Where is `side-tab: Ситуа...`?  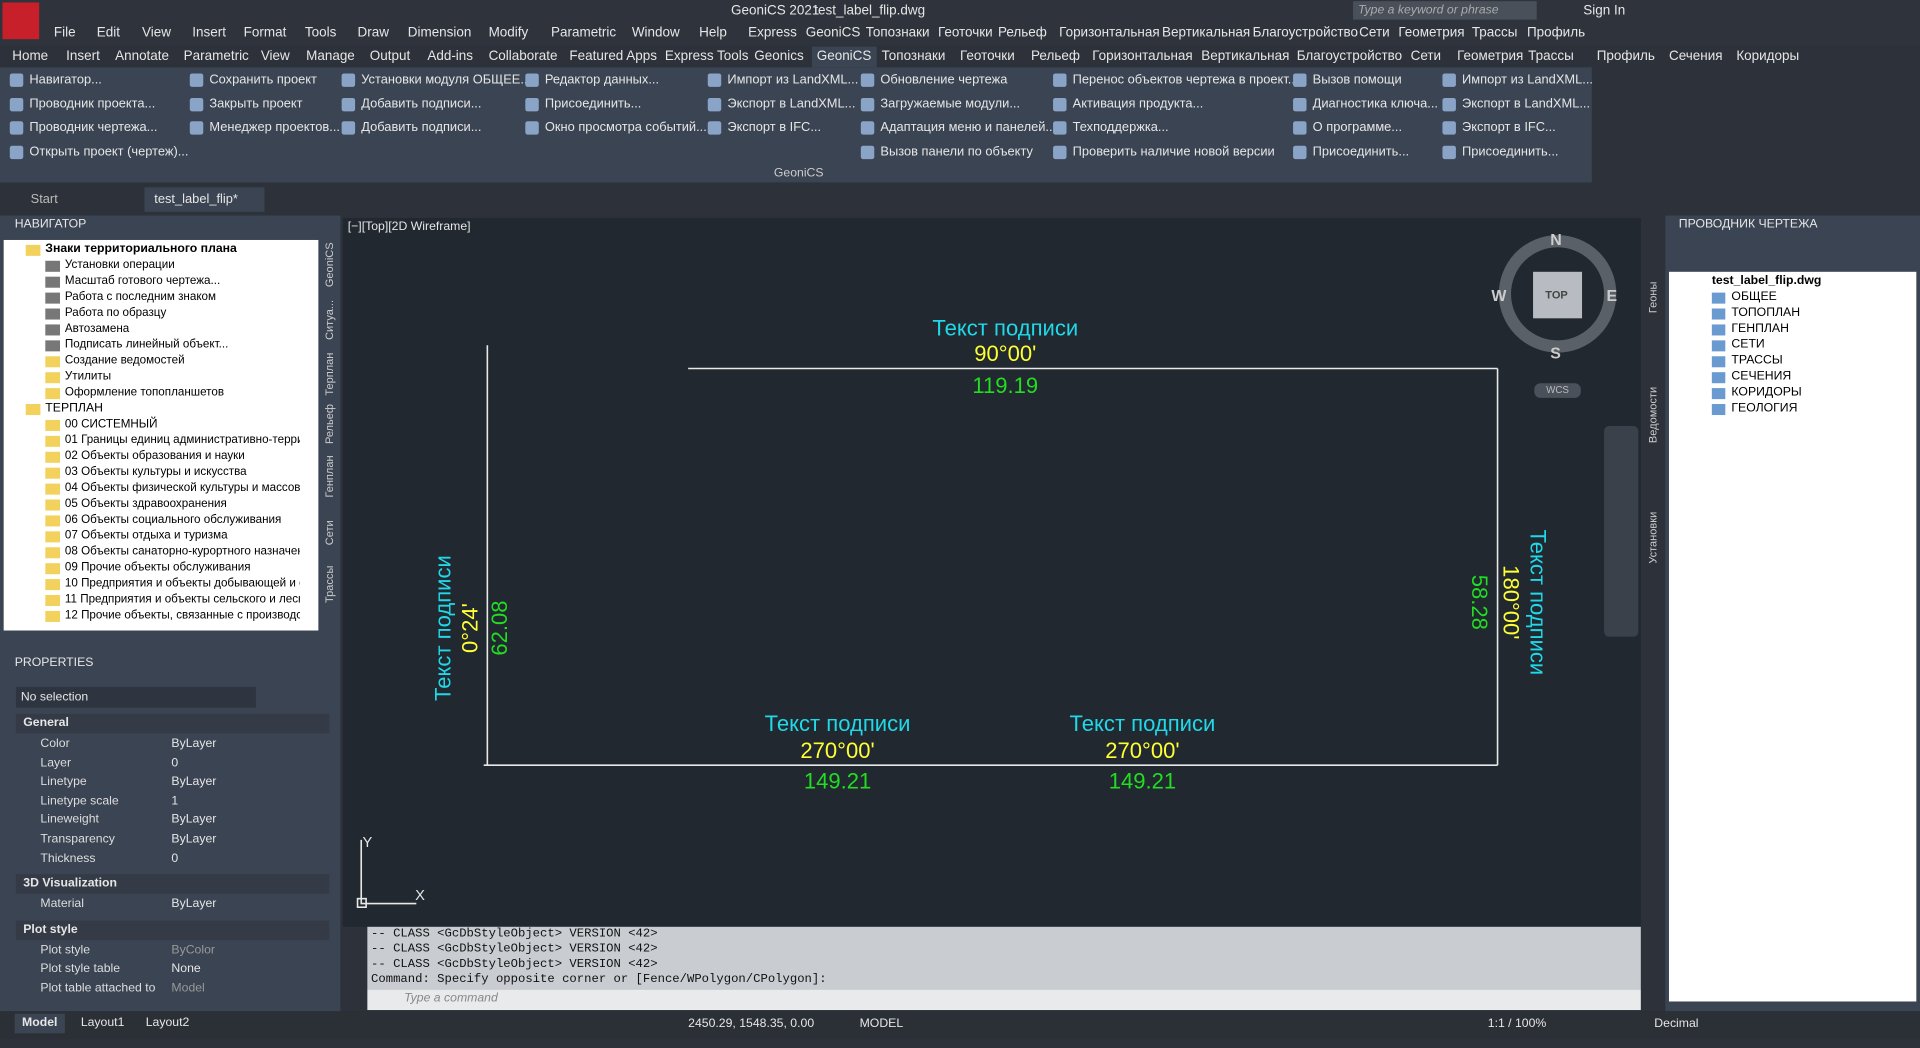 side-tab: Ситуа... is located at coordinates (329, 319).